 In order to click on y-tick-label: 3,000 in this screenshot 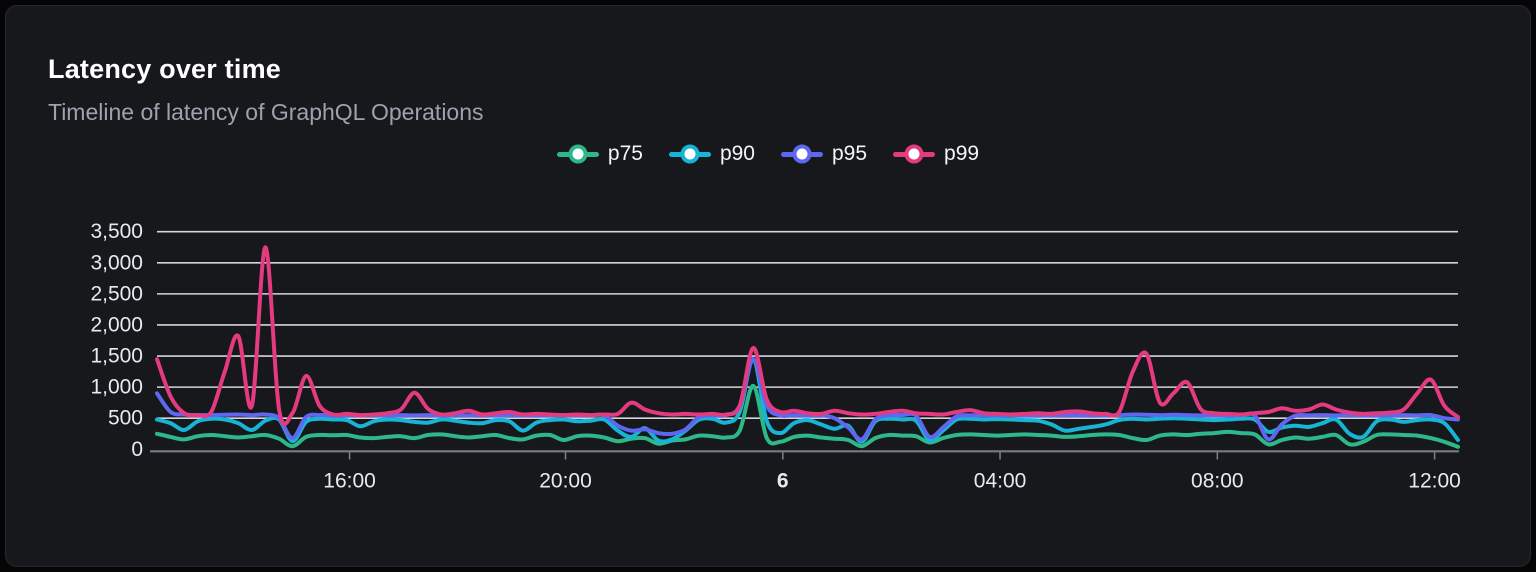, I will do `click(116, 262)`.